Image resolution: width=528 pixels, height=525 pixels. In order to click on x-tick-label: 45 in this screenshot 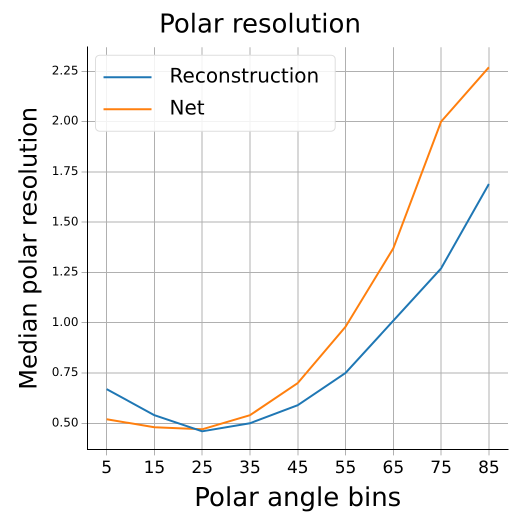, I will do `click(297, 468)`.